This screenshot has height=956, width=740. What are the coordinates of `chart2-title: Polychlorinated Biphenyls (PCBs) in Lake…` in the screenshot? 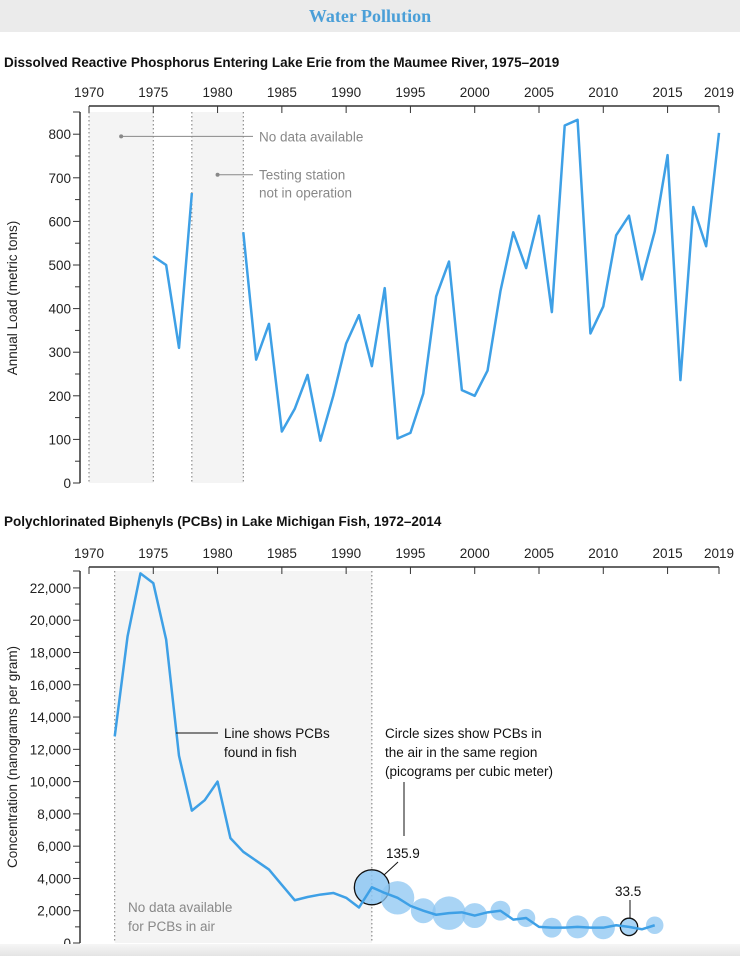 It's located at (223, 521).